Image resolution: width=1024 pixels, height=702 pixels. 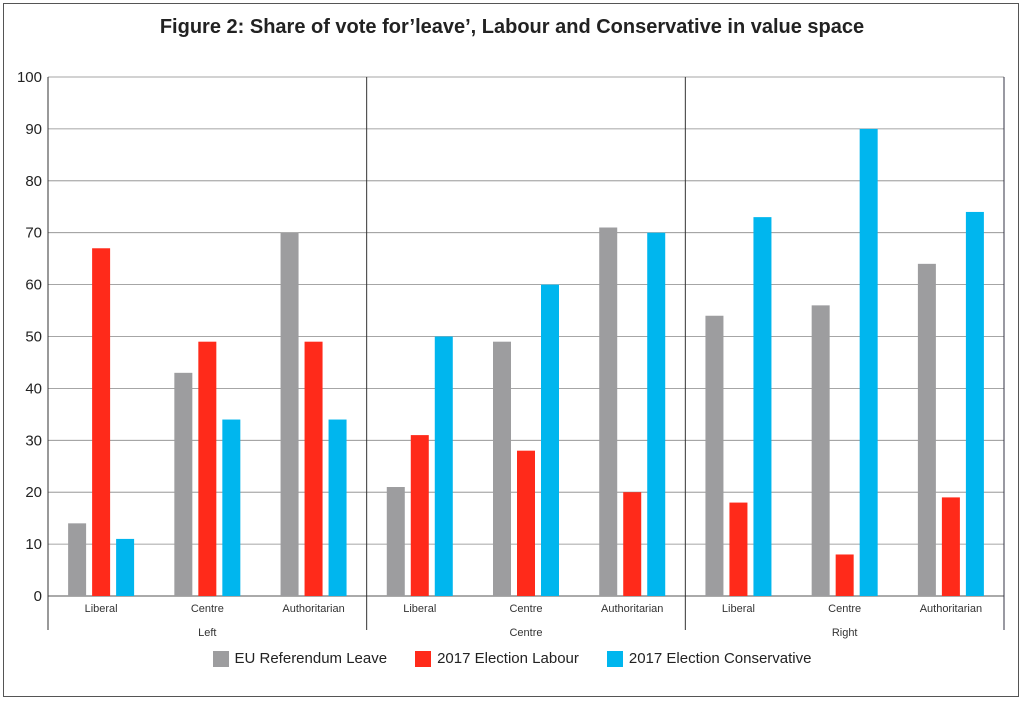 I want to click on y-tick-label: 70, so click(x=33, y=233).